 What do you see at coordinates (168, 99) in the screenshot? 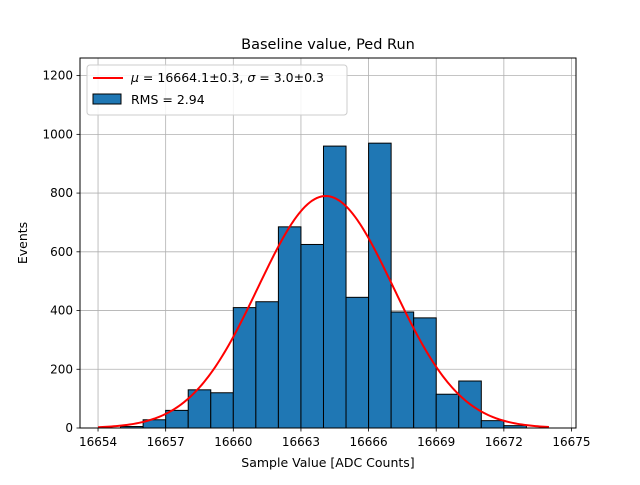
I see `legend-hist-label: RMS = 2.94` at bounding box center [168, 99].